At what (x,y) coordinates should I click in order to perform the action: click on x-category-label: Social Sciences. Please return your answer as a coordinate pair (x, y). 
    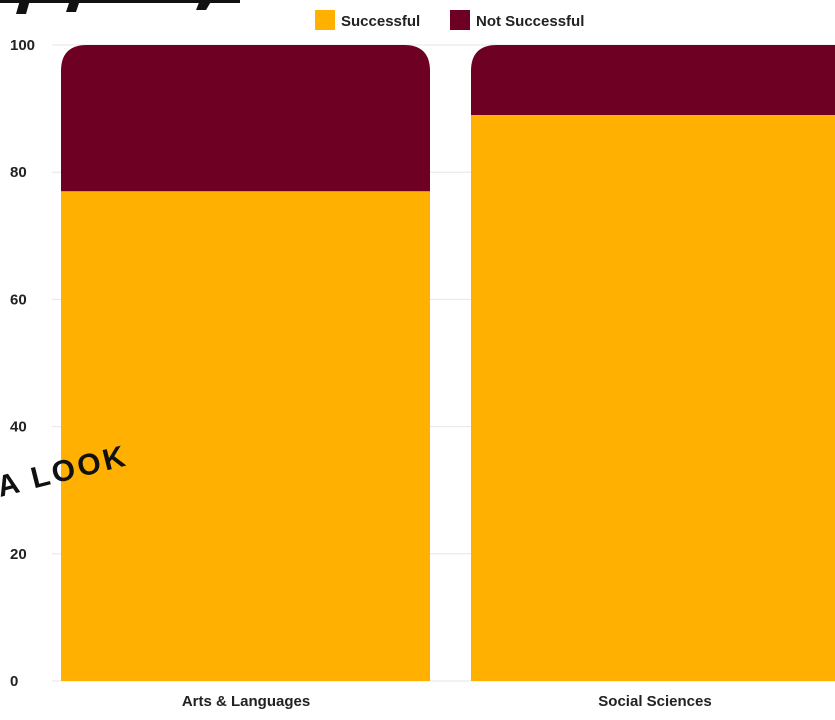
    Looking at the image, I should click on (654, 701).